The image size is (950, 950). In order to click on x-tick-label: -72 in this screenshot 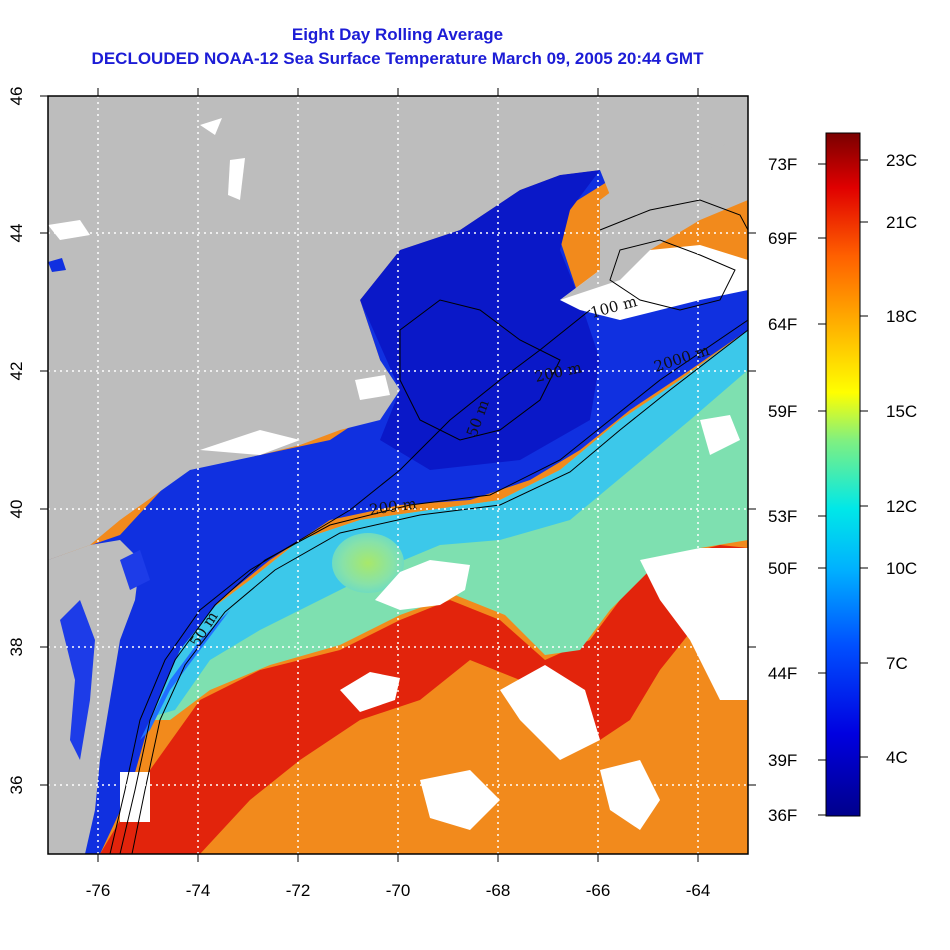, I will do `click(298, 890)`.